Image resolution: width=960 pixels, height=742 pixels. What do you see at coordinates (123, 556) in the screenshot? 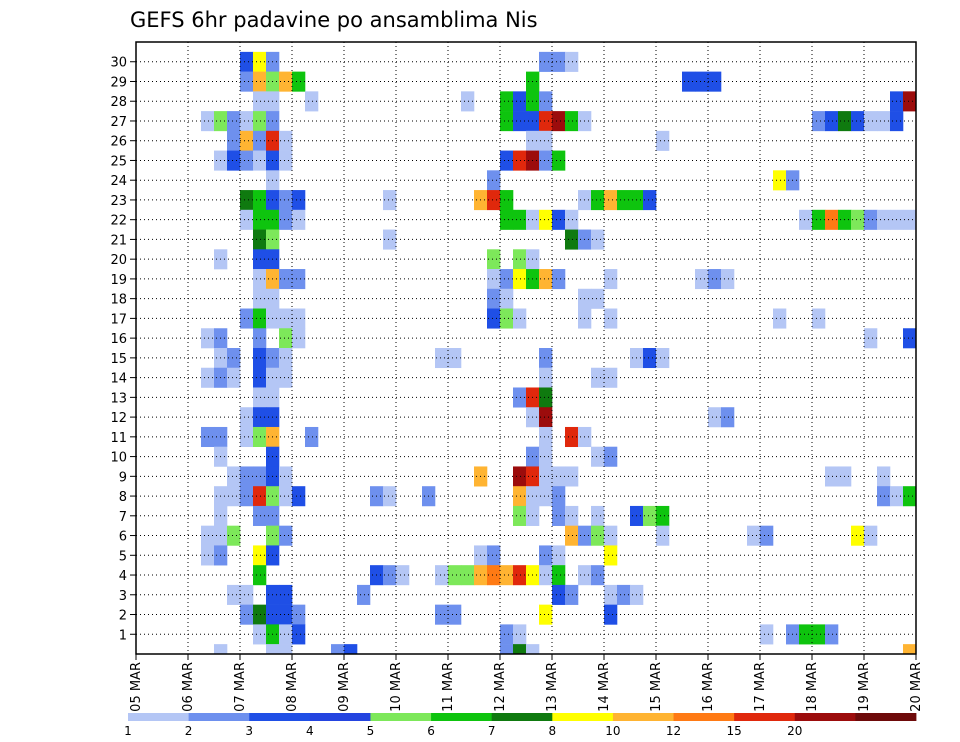
I see `y-tick-label: 5` at bounding box center [123, 556].